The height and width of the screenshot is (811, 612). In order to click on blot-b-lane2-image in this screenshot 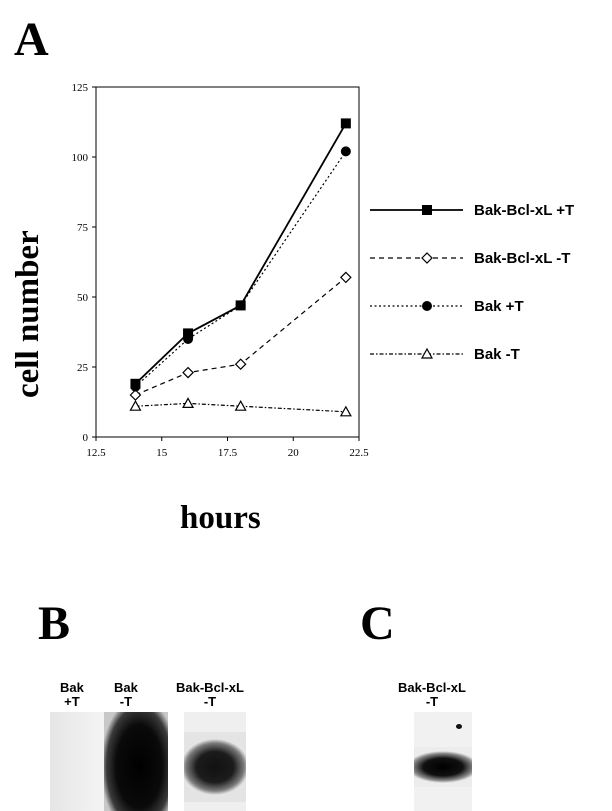, I will do `click(136, 761)`.